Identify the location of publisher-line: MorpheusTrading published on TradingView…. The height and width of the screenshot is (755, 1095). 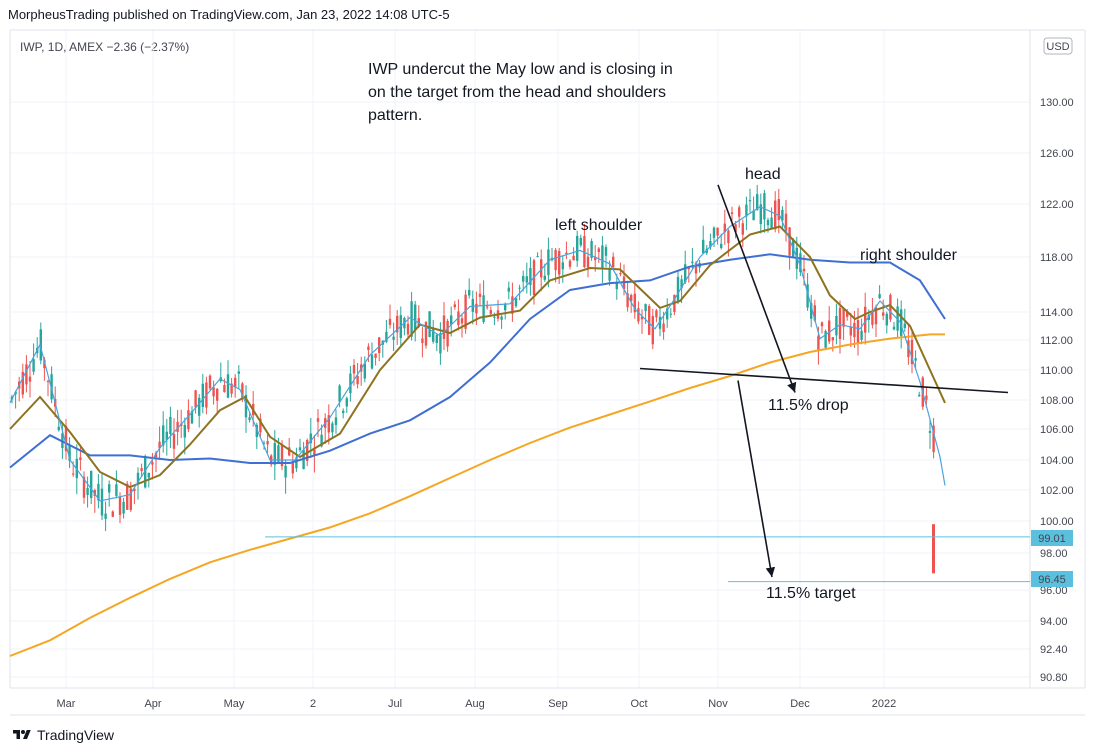
(229, 14).